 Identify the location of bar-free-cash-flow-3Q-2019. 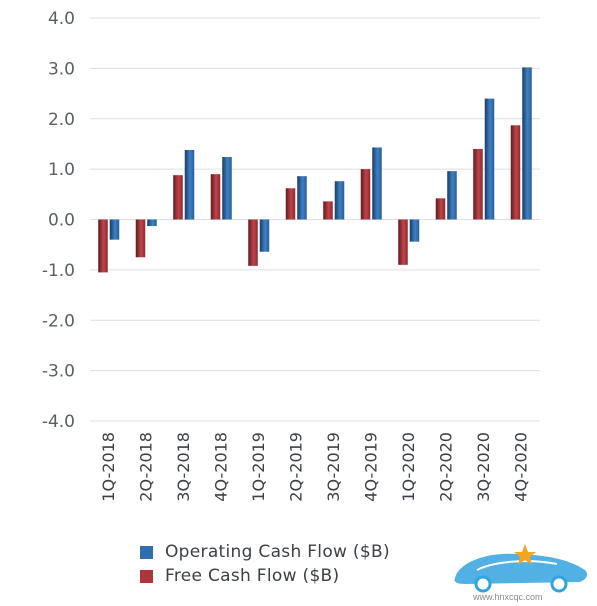
(328, 210).